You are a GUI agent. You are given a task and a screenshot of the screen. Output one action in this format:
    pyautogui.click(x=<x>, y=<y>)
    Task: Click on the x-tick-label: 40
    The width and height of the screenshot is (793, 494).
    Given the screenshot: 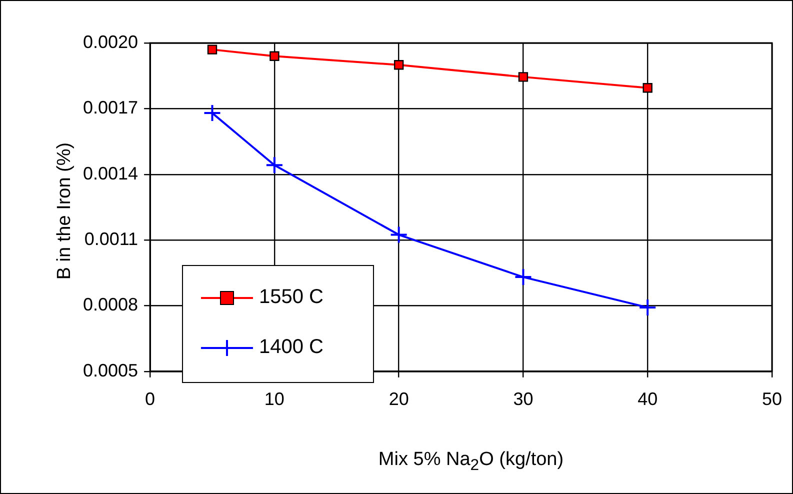 What is the action you would take?
    pyautogui.click(x=648, y=399)
    